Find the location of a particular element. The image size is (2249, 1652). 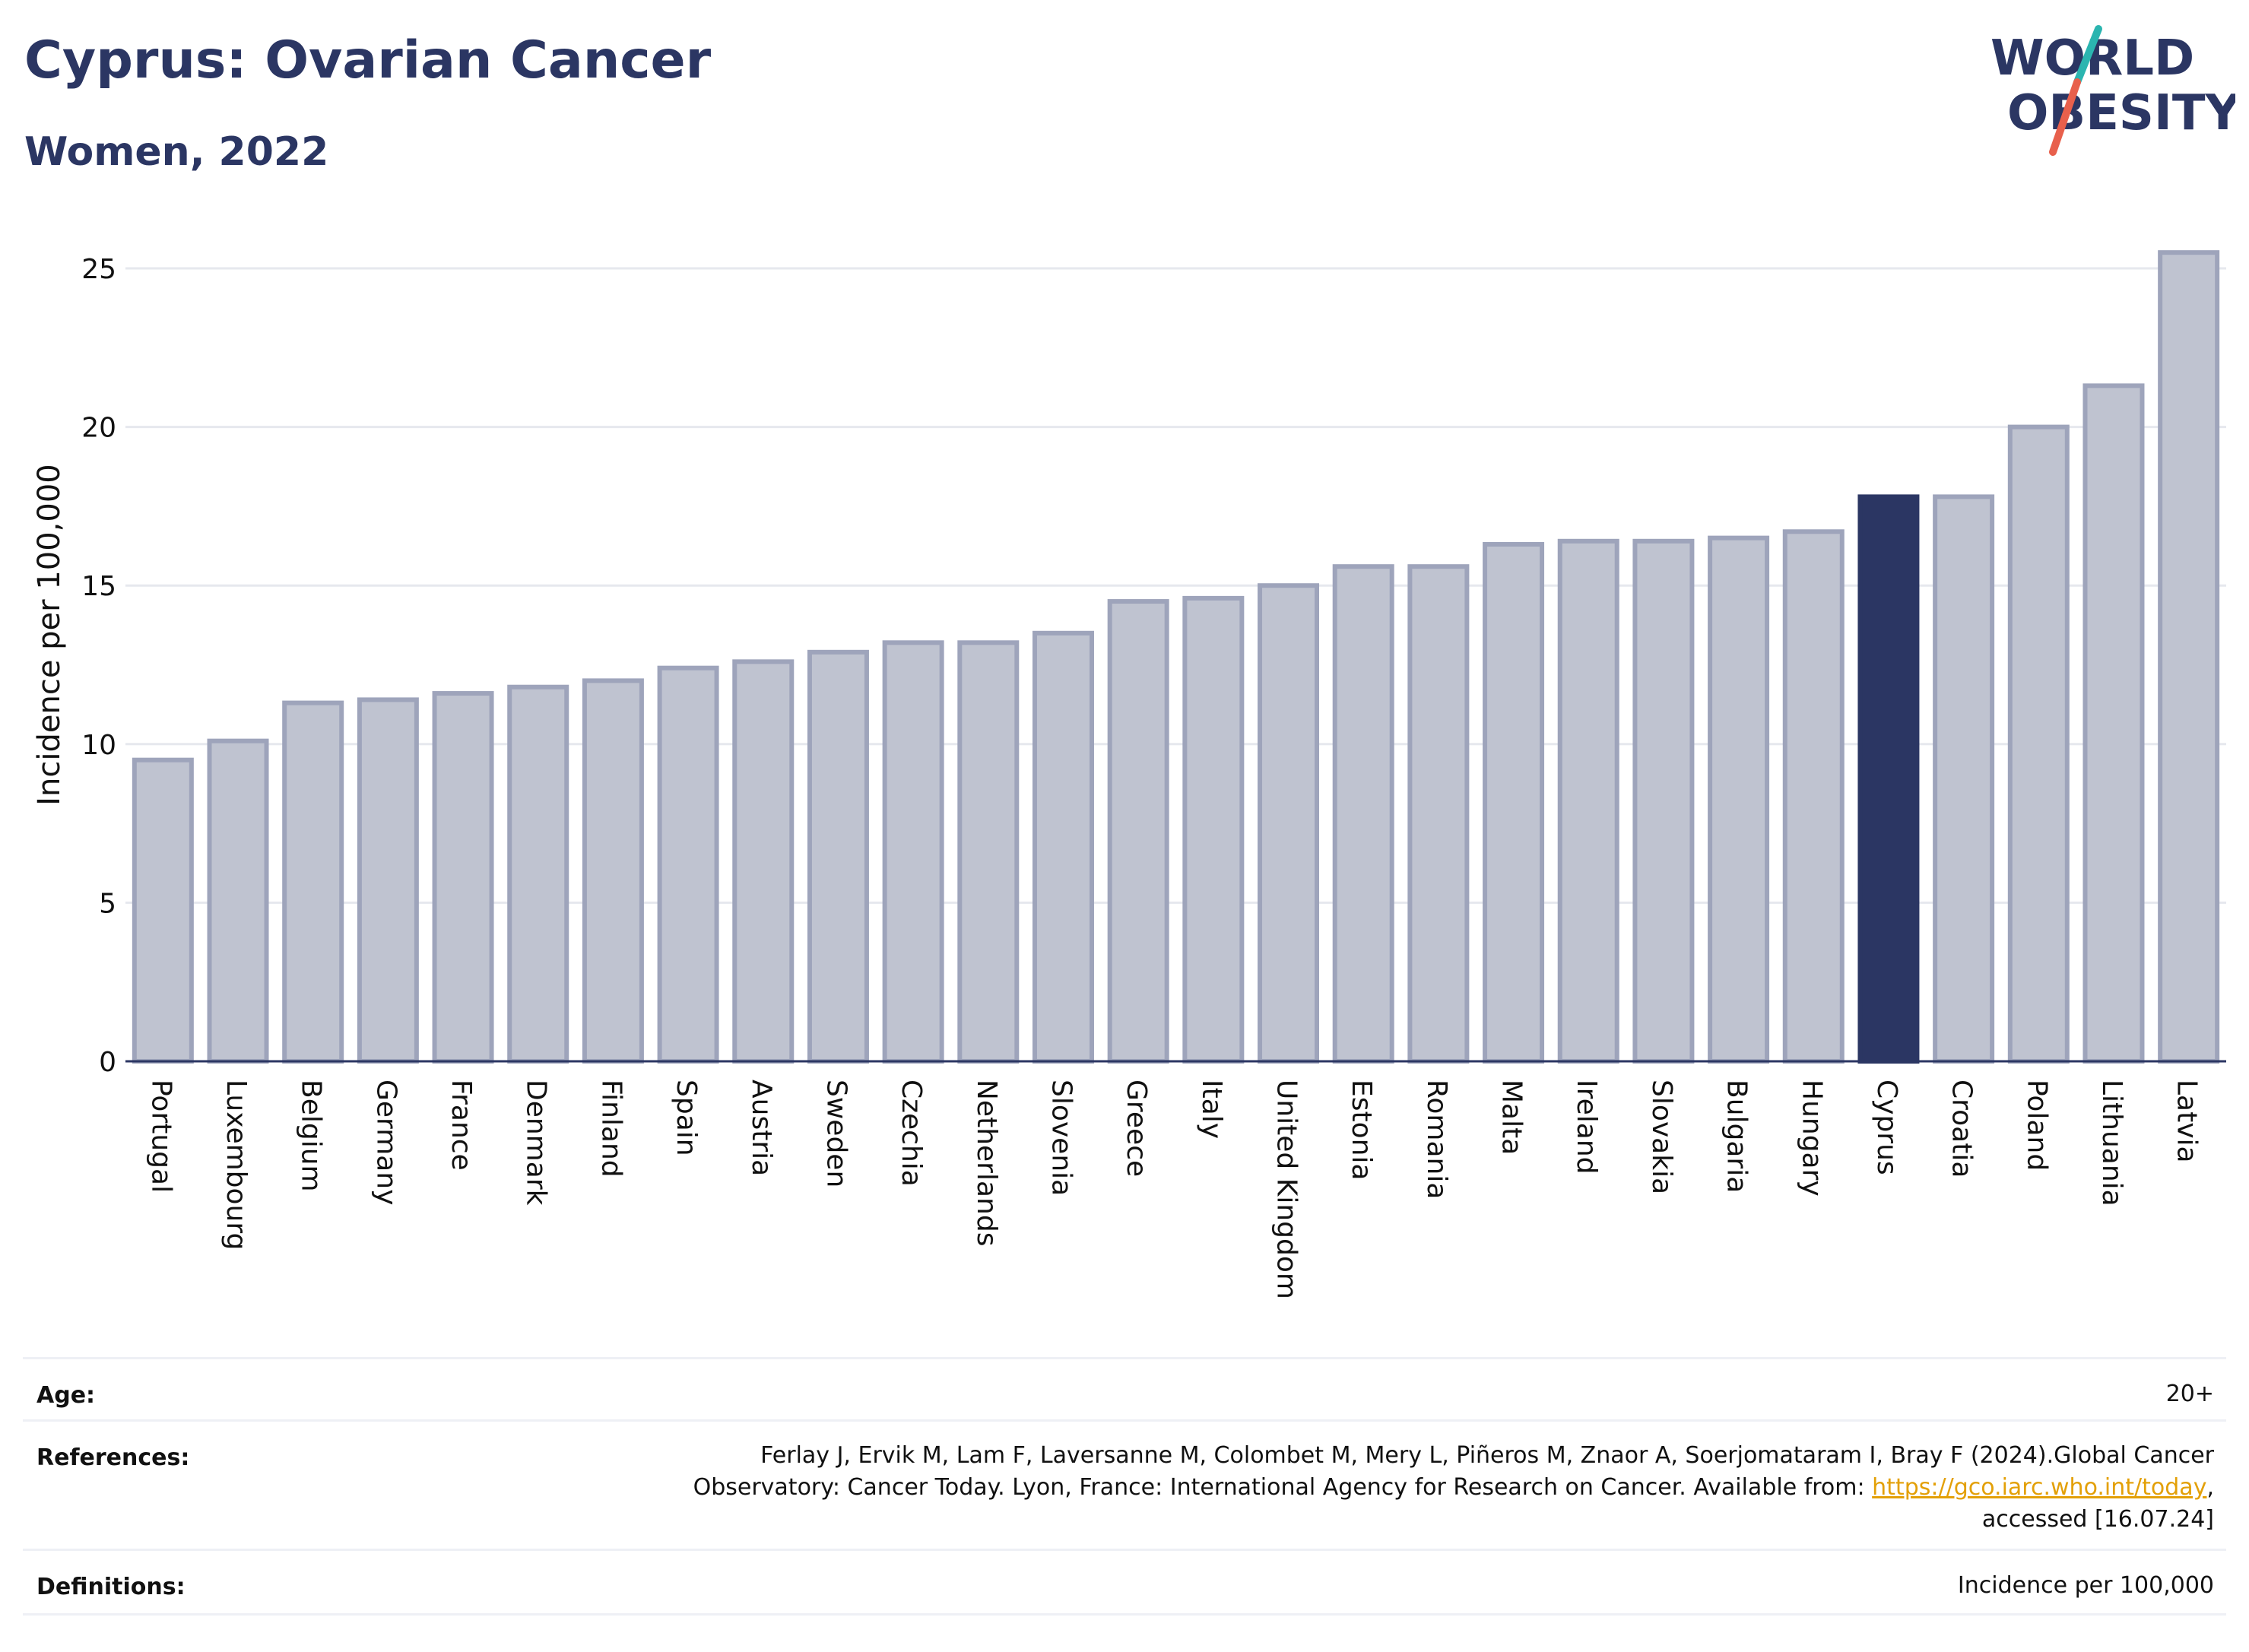

x-tick-label: Belgium is located at coordinates (311, 1136).